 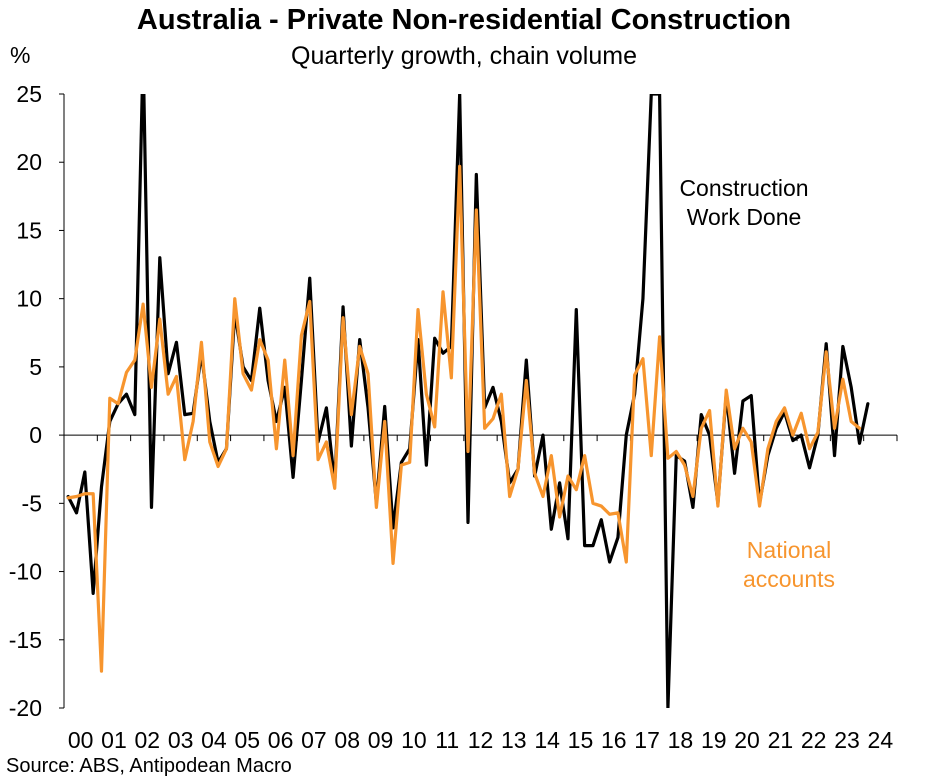 What do you see at coordinates (214, 740) in the screenshot?
I see `x-tick-label: 04` at bounding box center [214, 740].